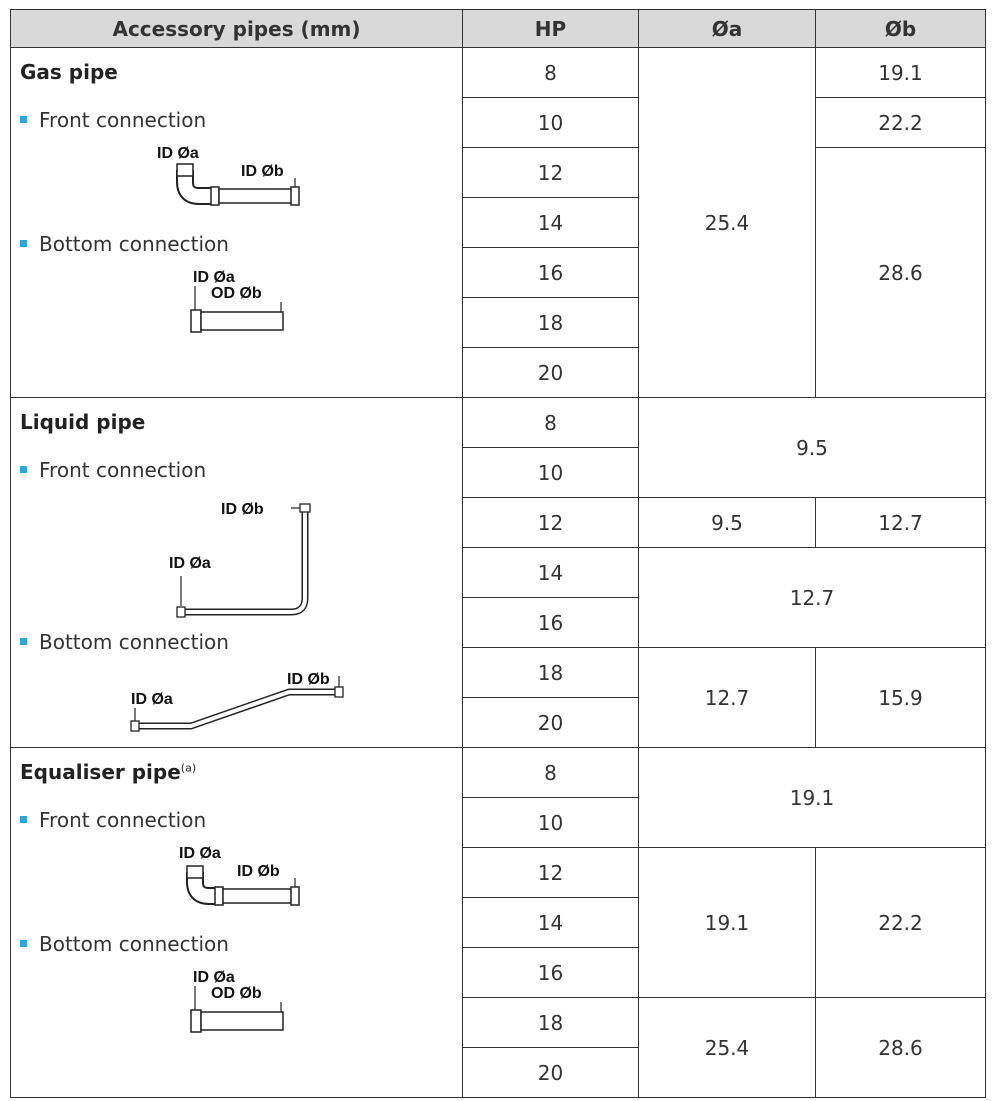  What do you see at coordinates (727, 697) in the screenshot?
I see `liquid-diameter-a-cell: 12.7` at bounding box center [727, 697].